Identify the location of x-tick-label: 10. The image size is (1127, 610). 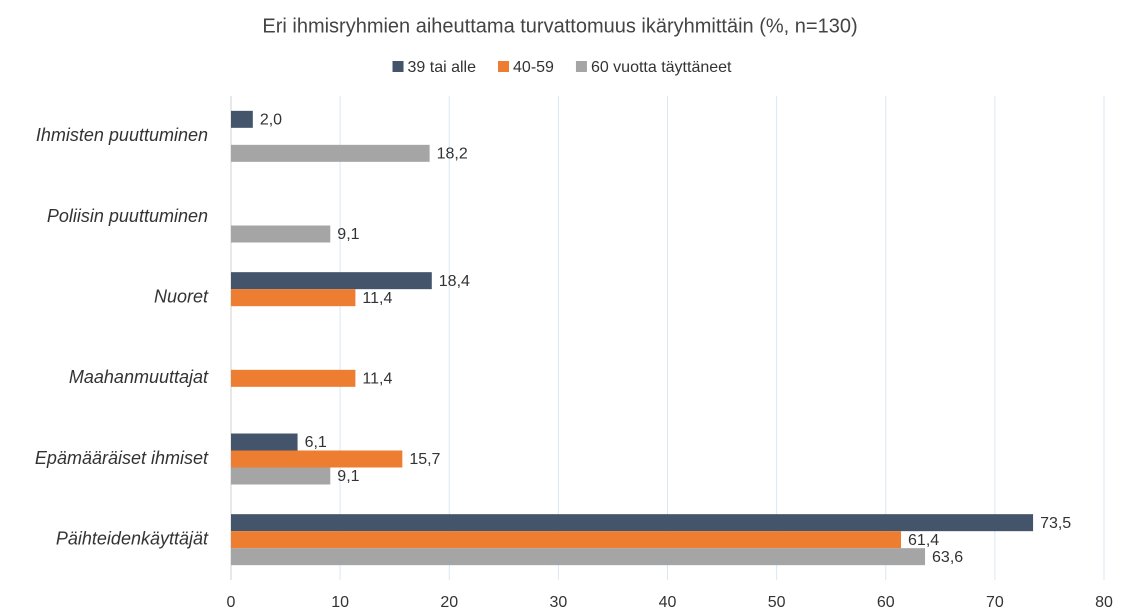
(340, 602).